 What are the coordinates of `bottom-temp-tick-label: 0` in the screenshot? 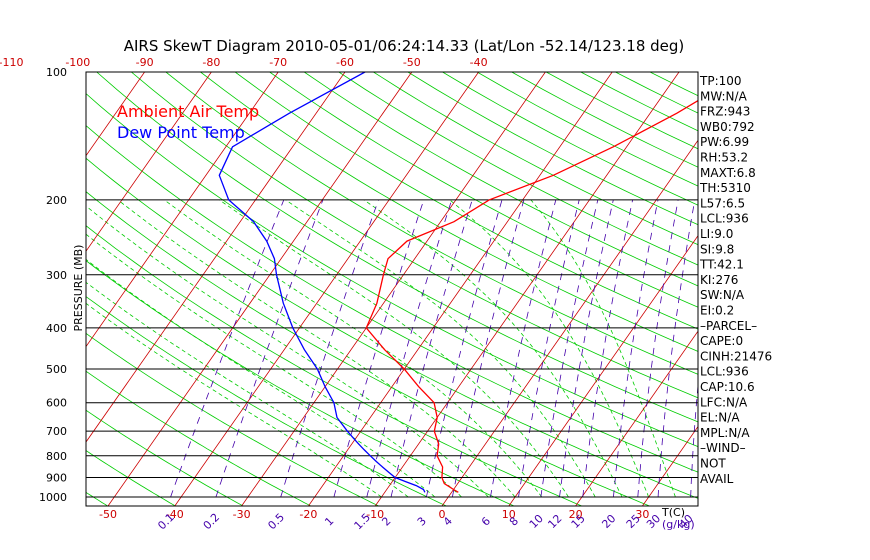 It's located at (442, 514).